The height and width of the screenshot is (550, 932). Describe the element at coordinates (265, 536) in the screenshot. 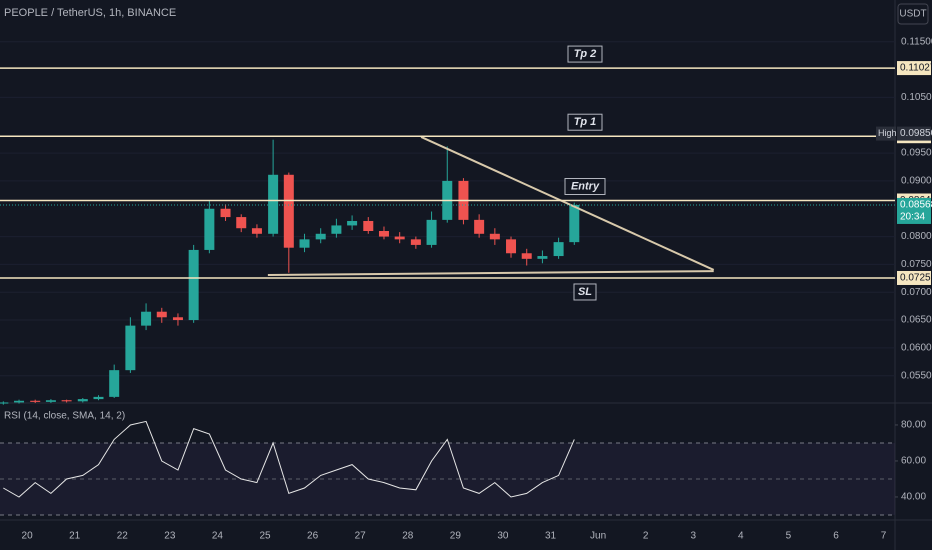

I see `x-tick-label: 25` at that location.